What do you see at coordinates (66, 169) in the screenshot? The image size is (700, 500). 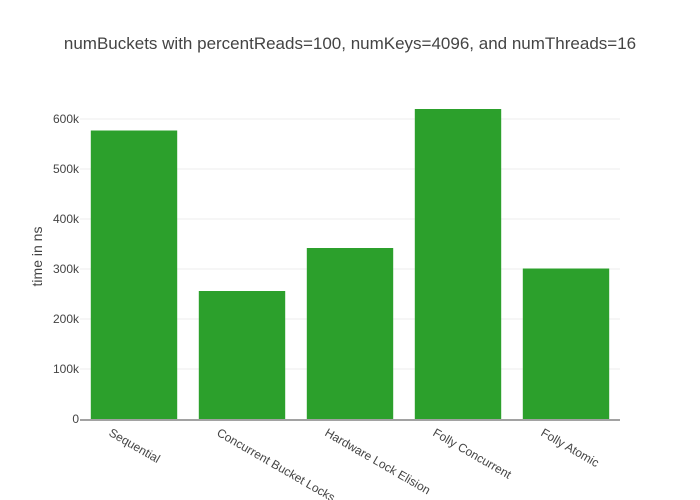 I see `y-tick-label: 500k` at bounding box center [66, 169].